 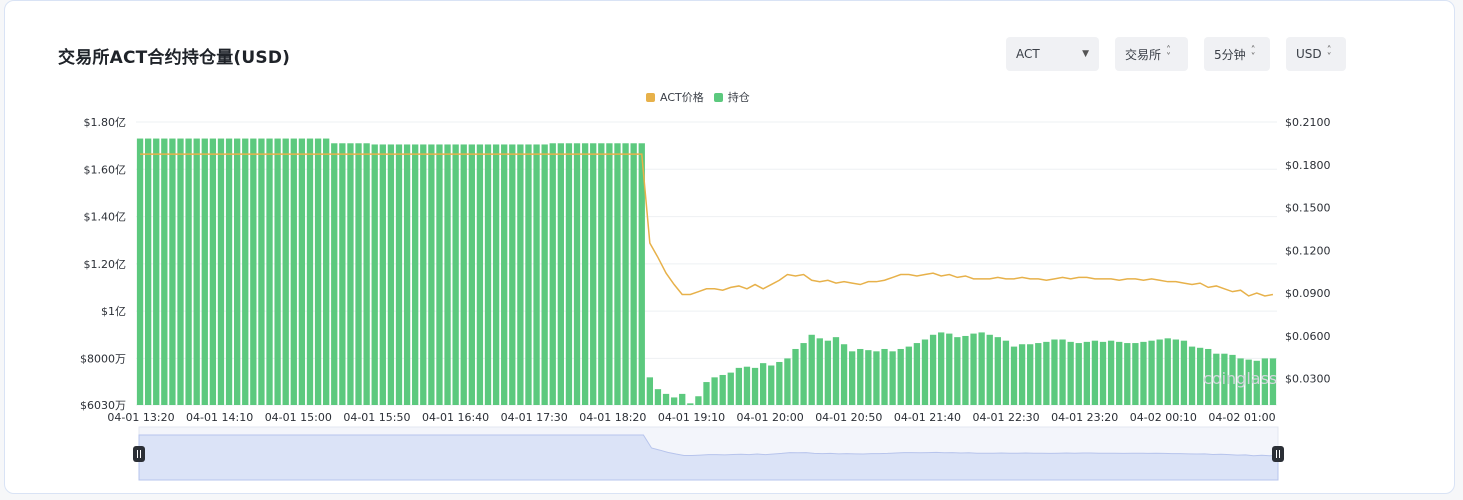 I want to click on legend-swatch-price, so click(x=650, y=97).